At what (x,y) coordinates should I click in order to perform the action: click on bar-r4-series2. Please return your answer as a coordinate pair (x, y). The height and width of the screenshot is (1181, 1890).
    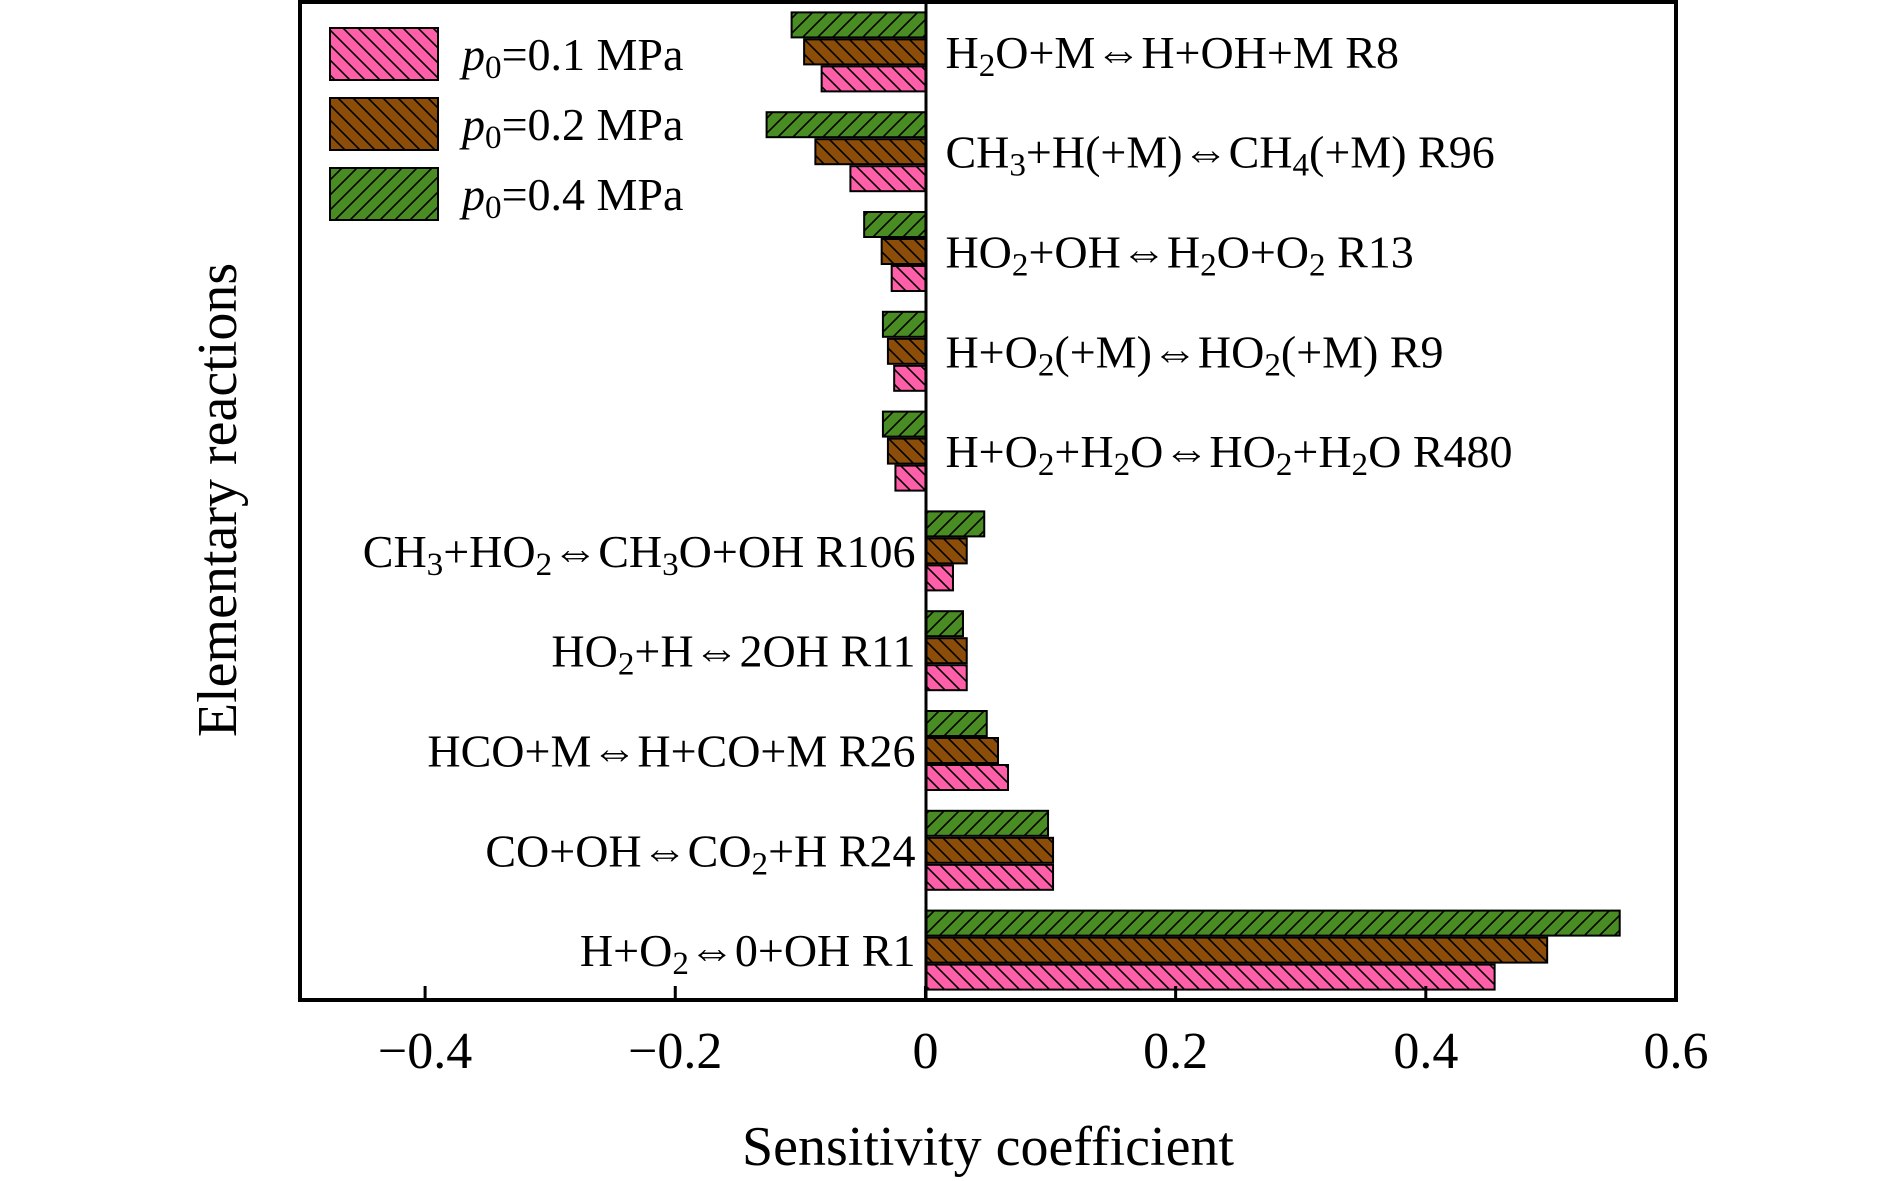
    Looking at the image, I should click on (906, 351).